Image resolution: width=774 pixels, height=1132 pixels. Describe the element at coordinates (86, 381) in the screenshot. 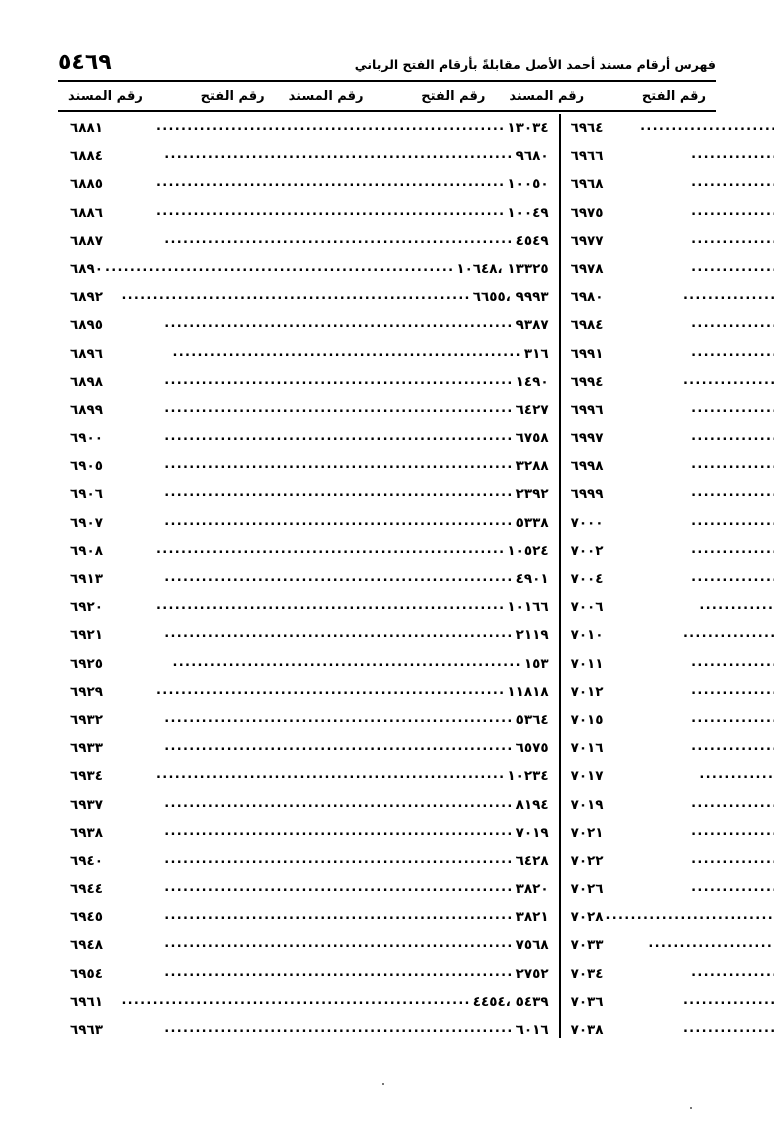

I see `musnad-number: ٦٨٩٨` at that location.